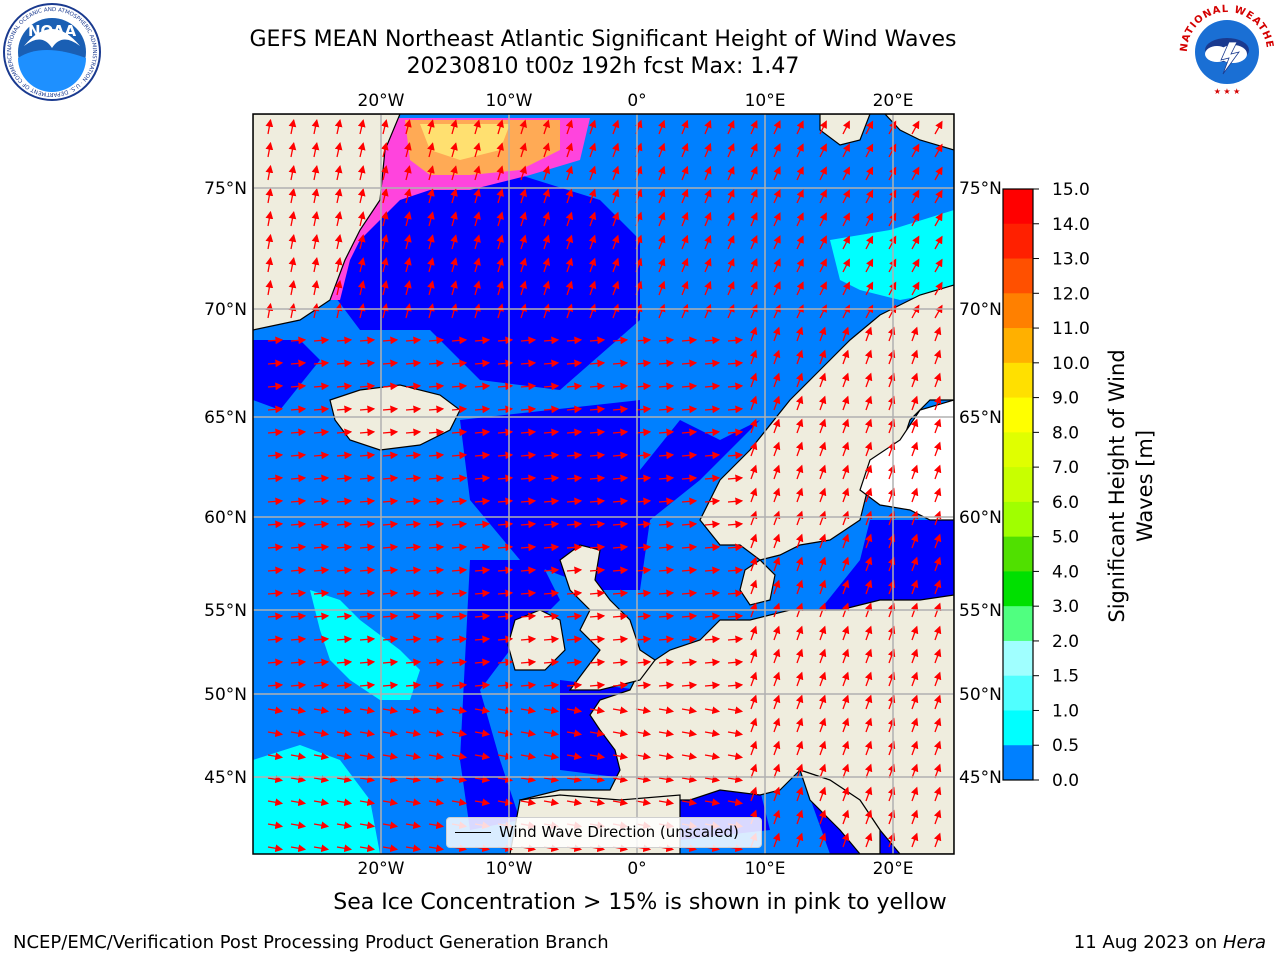 The image size is (1280, 960). What do you see at coordinates (980, 418) in the screenshot?
I see `lat-label-right: 65°N` at bounding box center [980, 418].